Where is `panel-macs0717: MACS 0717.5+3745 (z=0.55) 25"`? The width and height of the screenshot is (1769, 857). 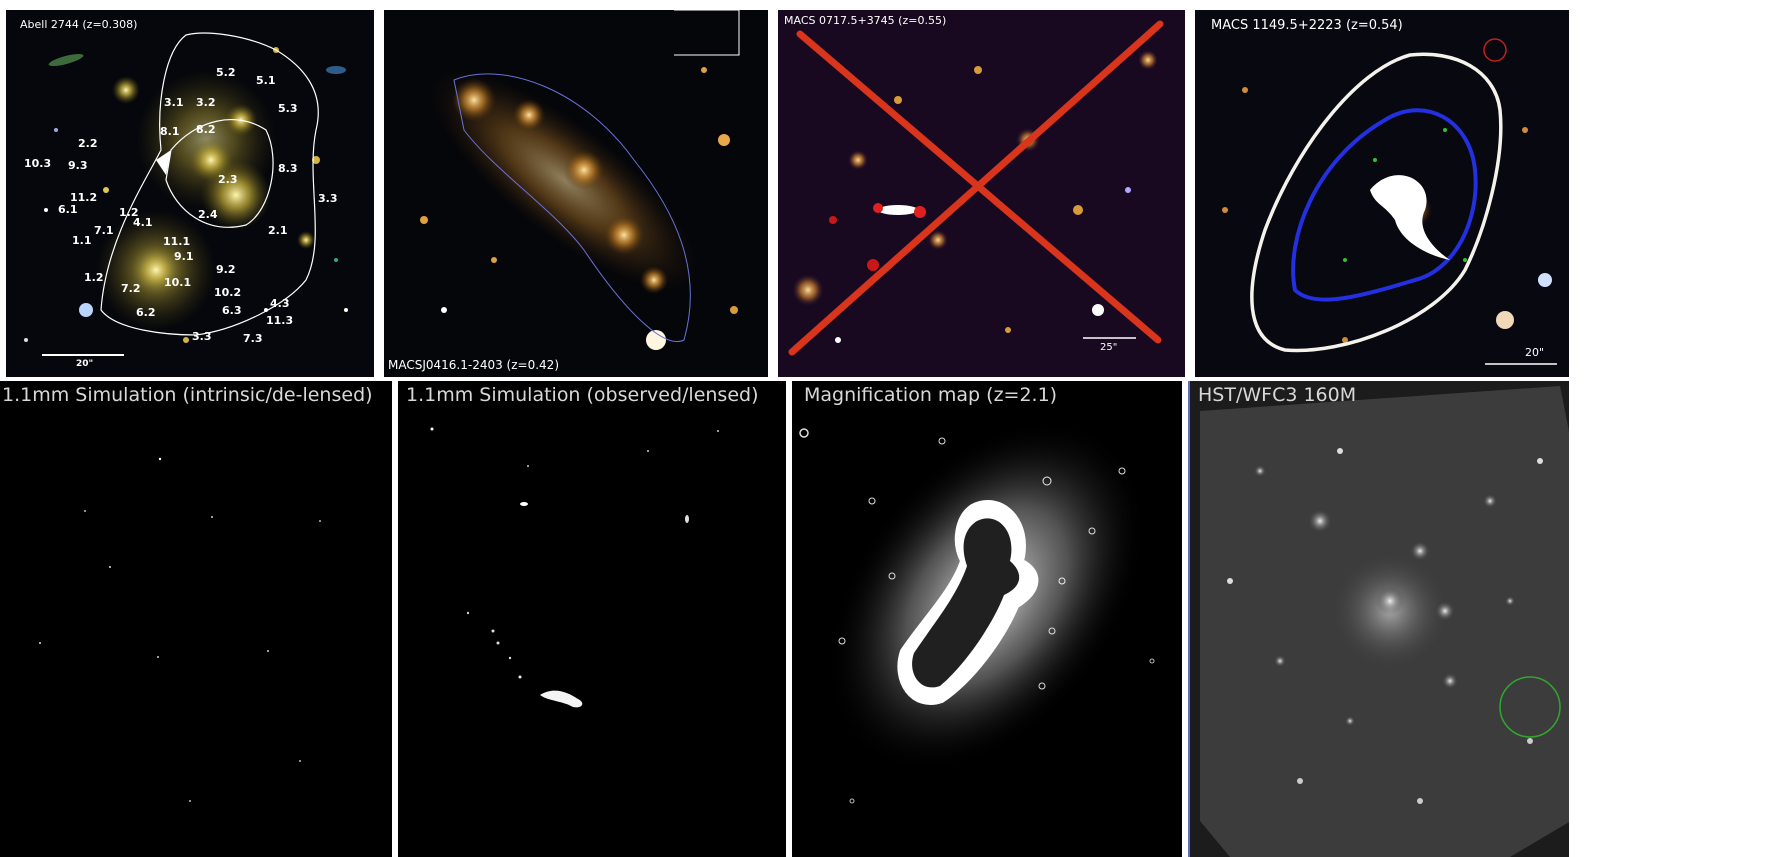
panel-macs0717: MACS 0717.5+3745 (z=0.55) 25" is located at coordinates (981, 193).